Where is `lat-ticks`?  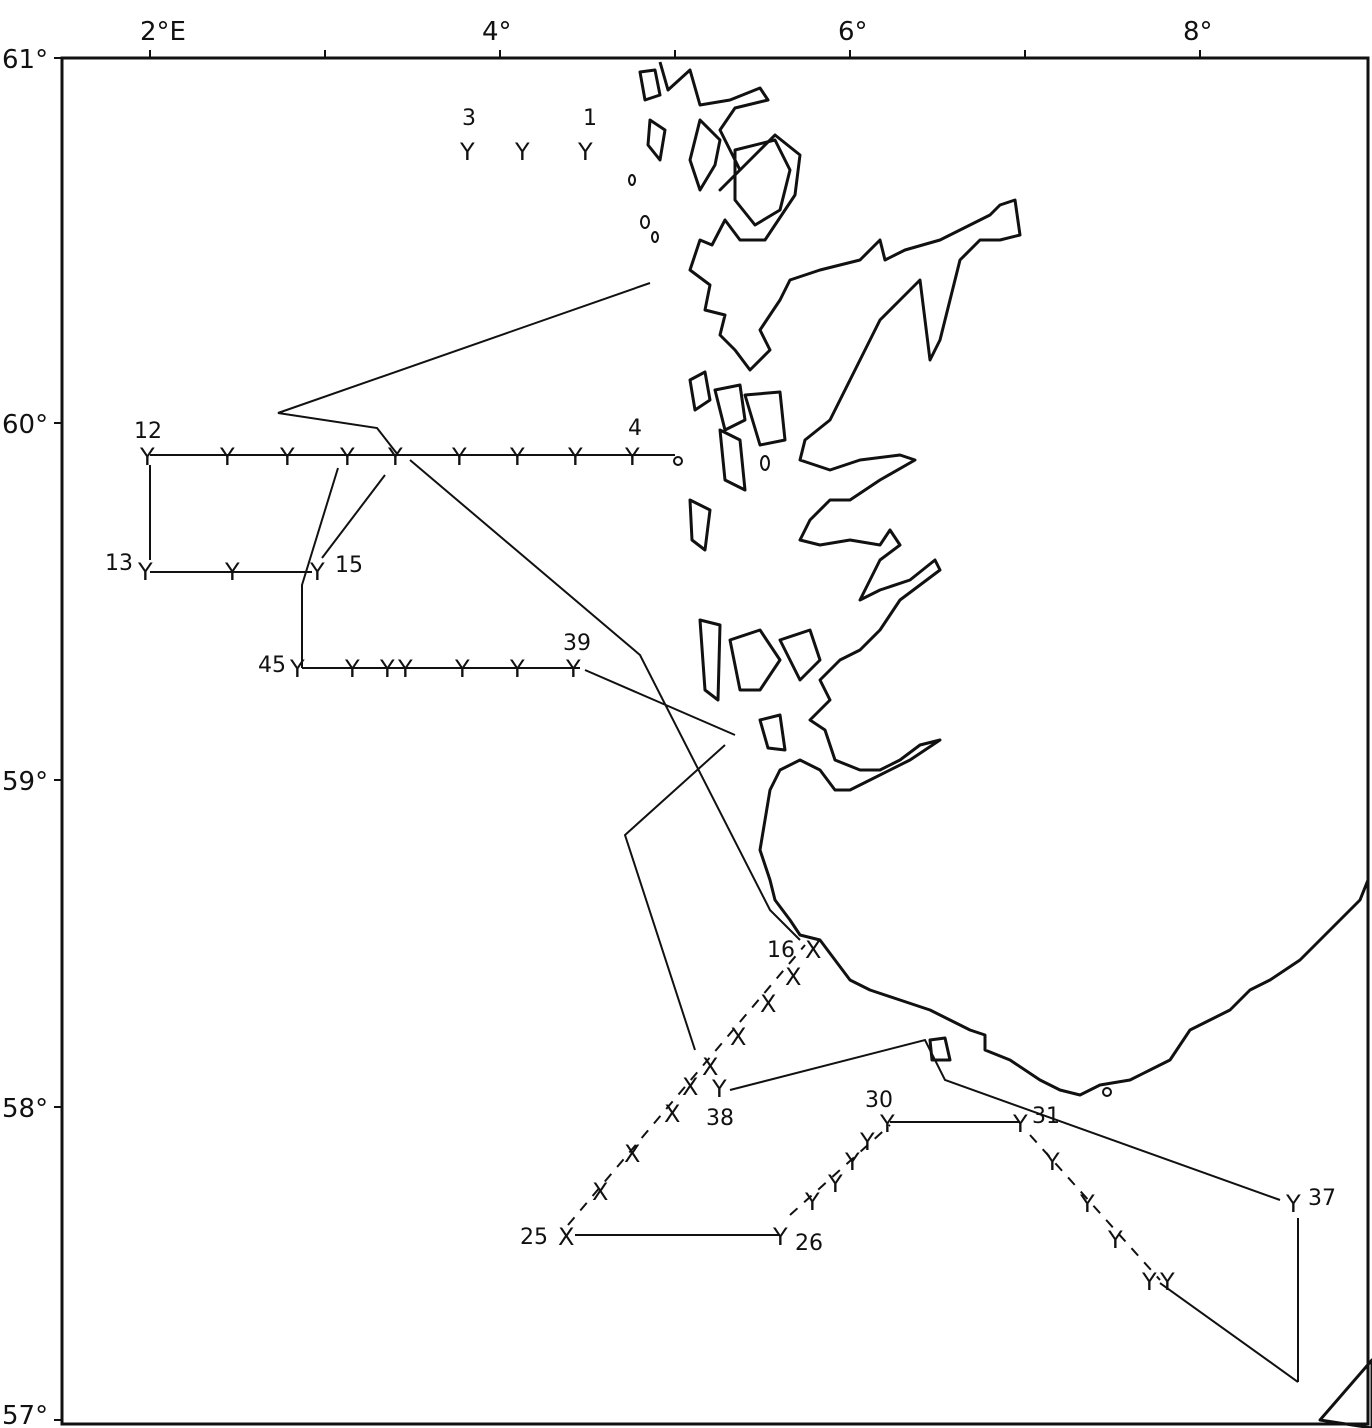
lat-ticks is located at coordinates (58, 739).